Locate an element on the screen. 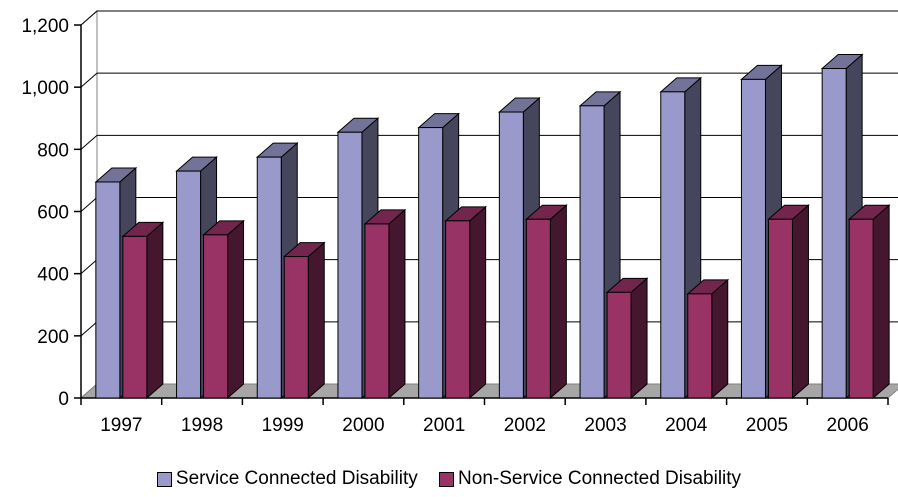  y-tick-label: 1,200 is located at coordinates (45, 26).